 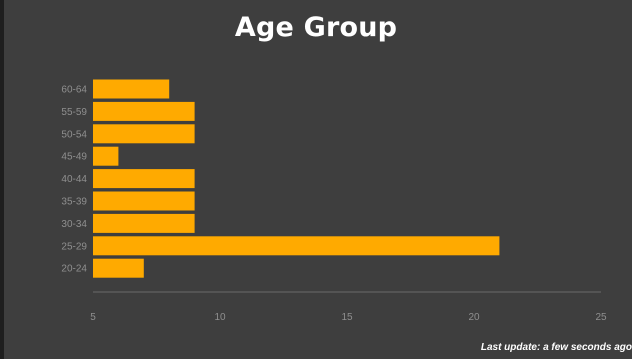 What do you see at coordinates (74, 90) in the screenshot?
I see `y-tick-label: 60-64` at bounding box center [74, 90].